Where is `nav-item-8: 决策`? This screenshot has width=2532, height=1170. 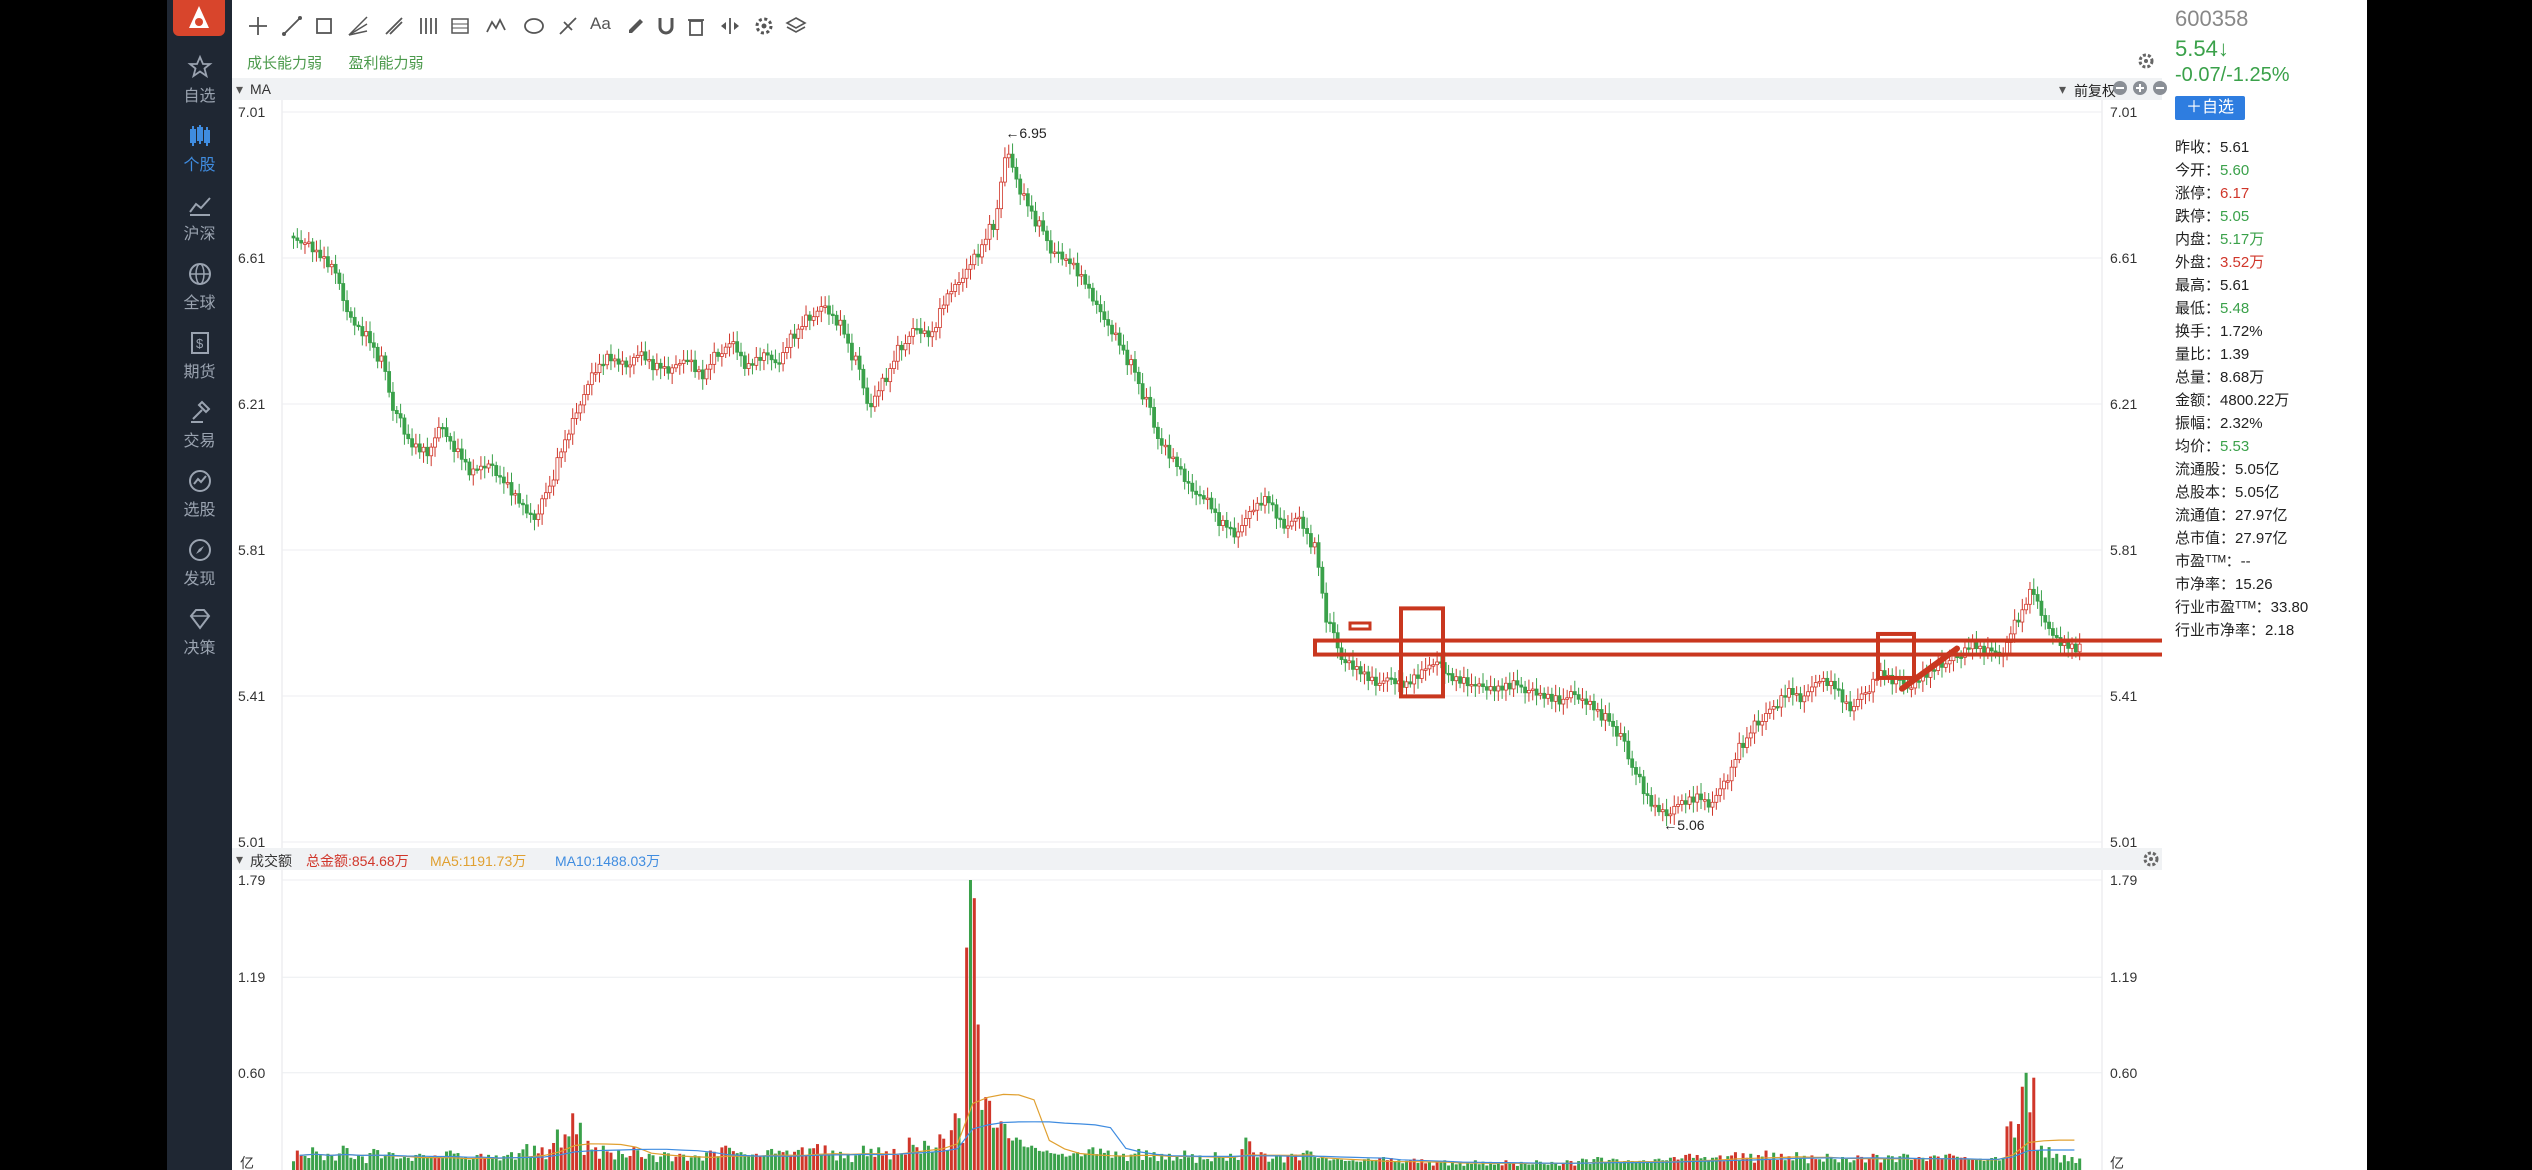
nav-item-8: 决策 is located at coordinates (199, 631).